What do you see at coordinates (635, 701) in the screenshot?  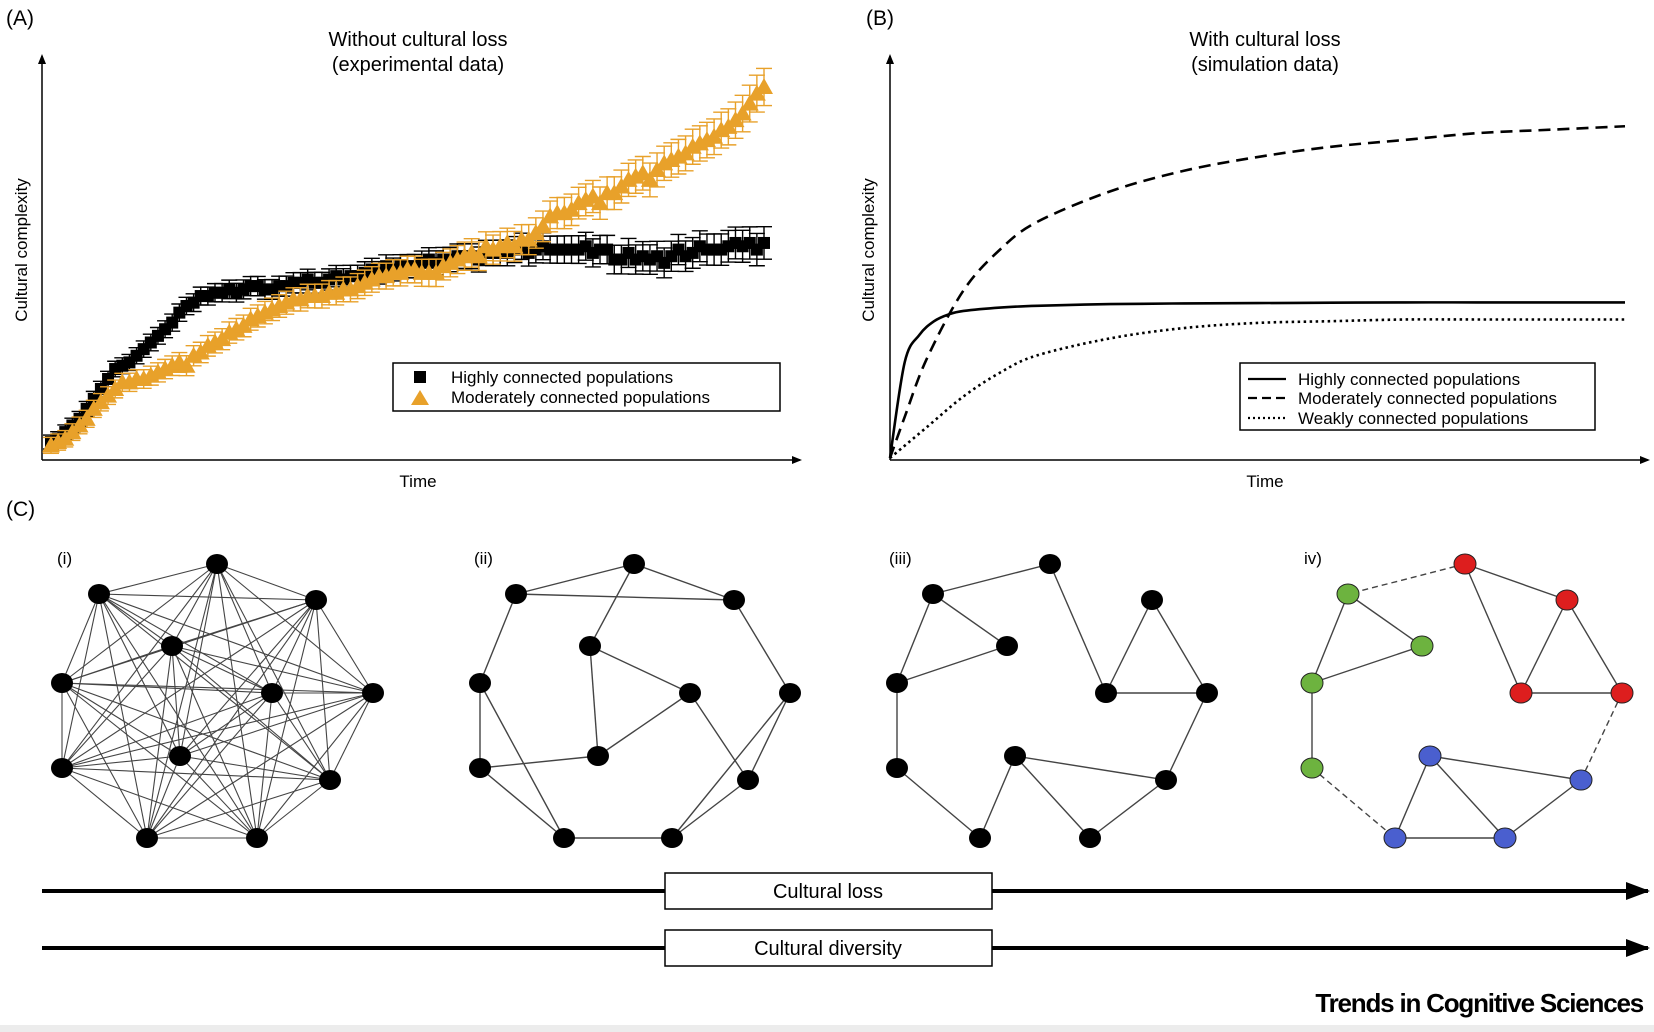 I see `network-ii` at bounding box center [635, 701].